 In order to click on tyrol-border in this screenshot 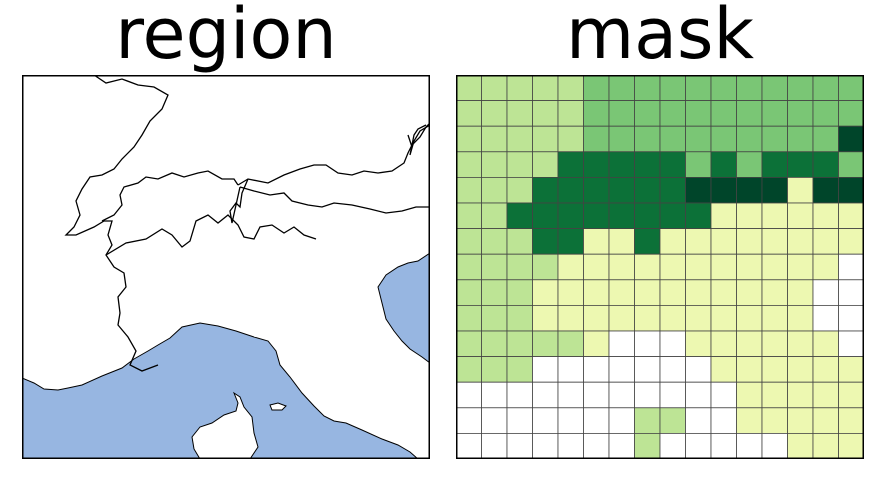, I will do `click(329, 201)`.